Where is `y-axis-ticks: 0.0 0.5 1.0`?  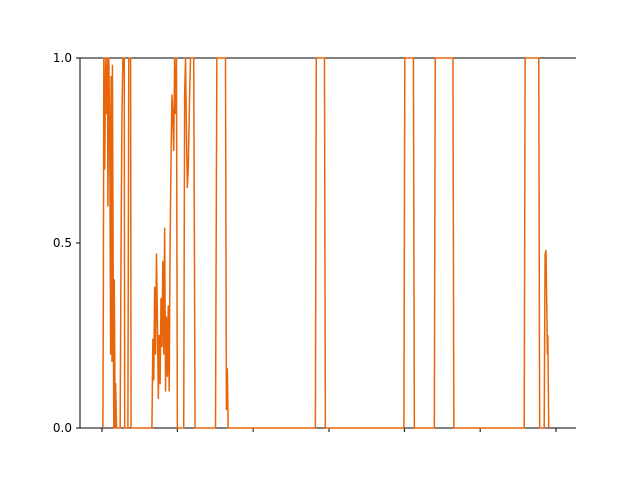
y-axis-ticks: 0.0 0.5 1.0 is located at coordinates (66, 243).